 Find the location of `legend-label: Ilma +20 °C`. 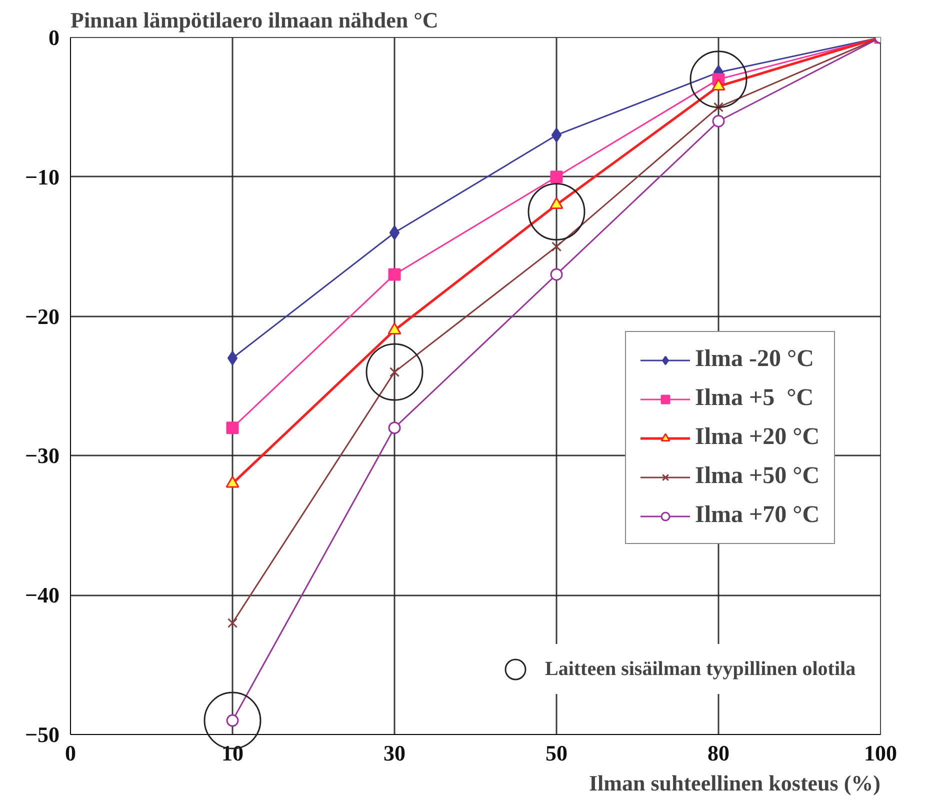

legend-label: Ilma +20 °C is located at coordinates (757, 437).